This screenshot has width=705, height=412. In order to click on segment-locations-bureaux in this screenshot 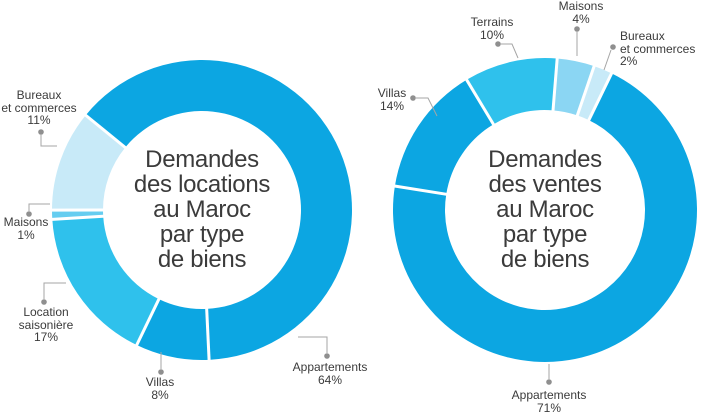, I will do `click(88, 163)`.